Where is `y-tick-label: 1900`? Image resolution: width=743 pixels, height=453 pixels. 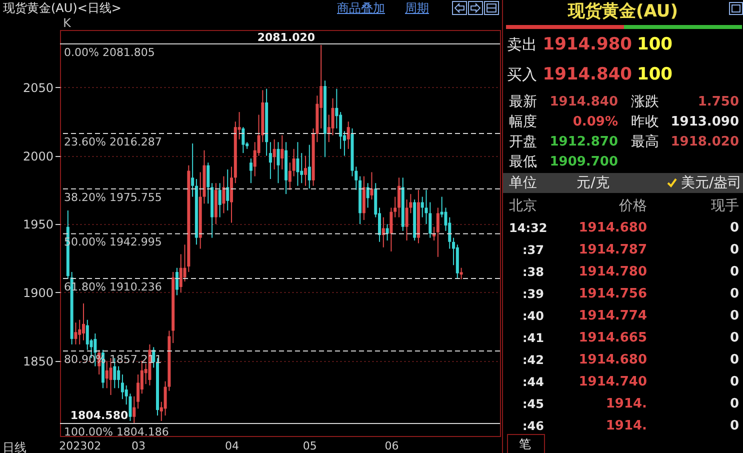
y-tick-label: 1900 is located at coordinates (38, 293).